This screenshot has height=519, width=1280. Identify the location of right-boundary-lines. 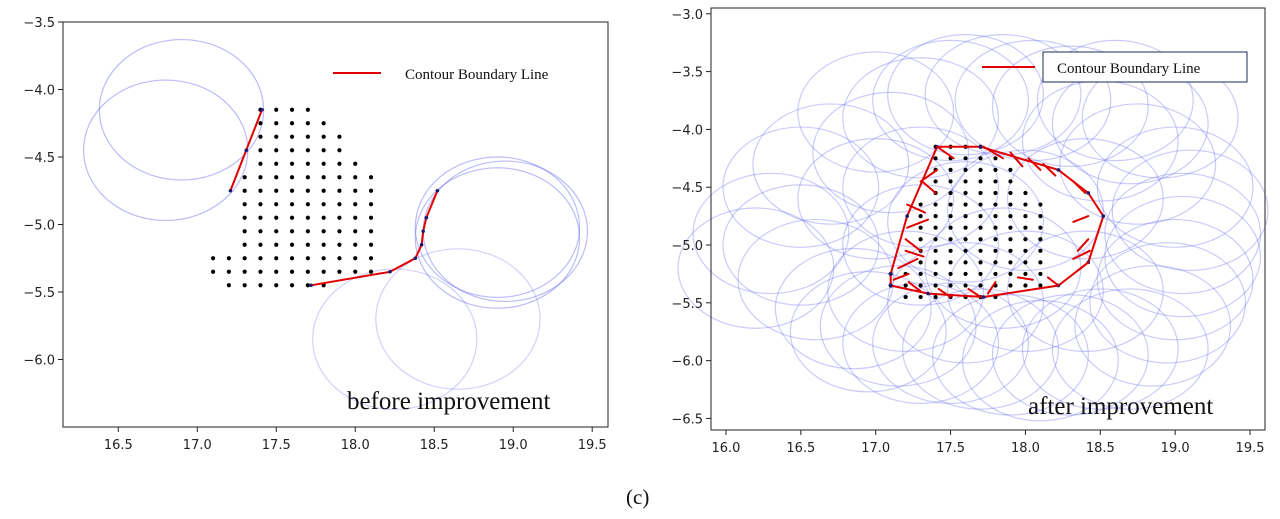
(997, 221).